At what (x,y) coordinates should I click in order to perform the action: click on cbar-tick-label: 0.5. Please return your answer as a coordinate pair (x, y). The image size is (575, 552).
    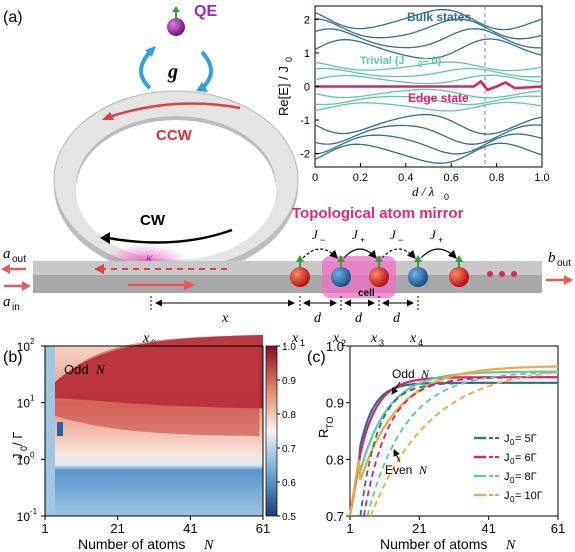
    Looking at the image, I should click on (289, 517).